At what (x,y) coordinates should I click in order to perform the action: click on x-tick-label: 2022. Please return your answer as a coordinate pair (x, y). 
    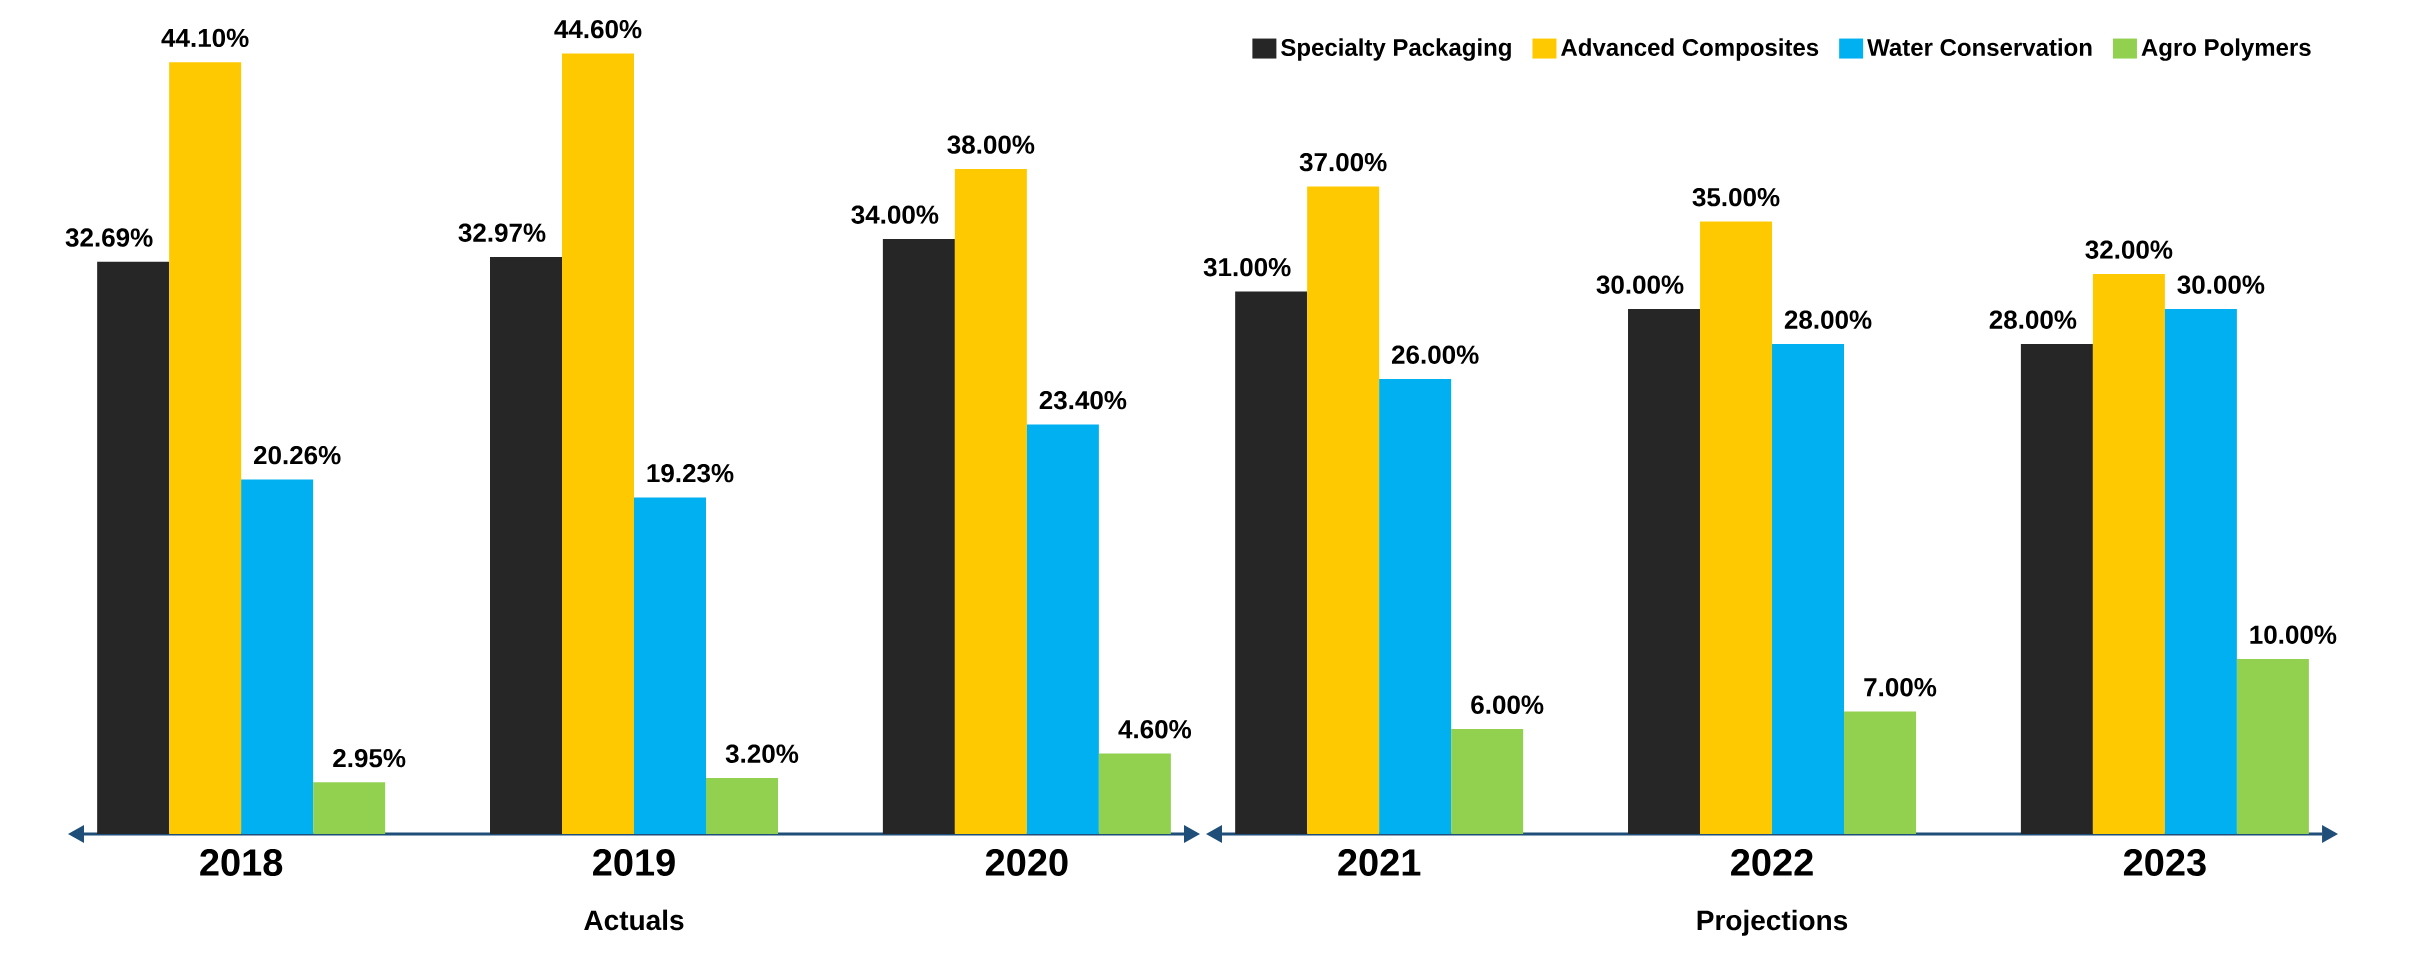
    Looking at the image, I should click on (1772, 862).